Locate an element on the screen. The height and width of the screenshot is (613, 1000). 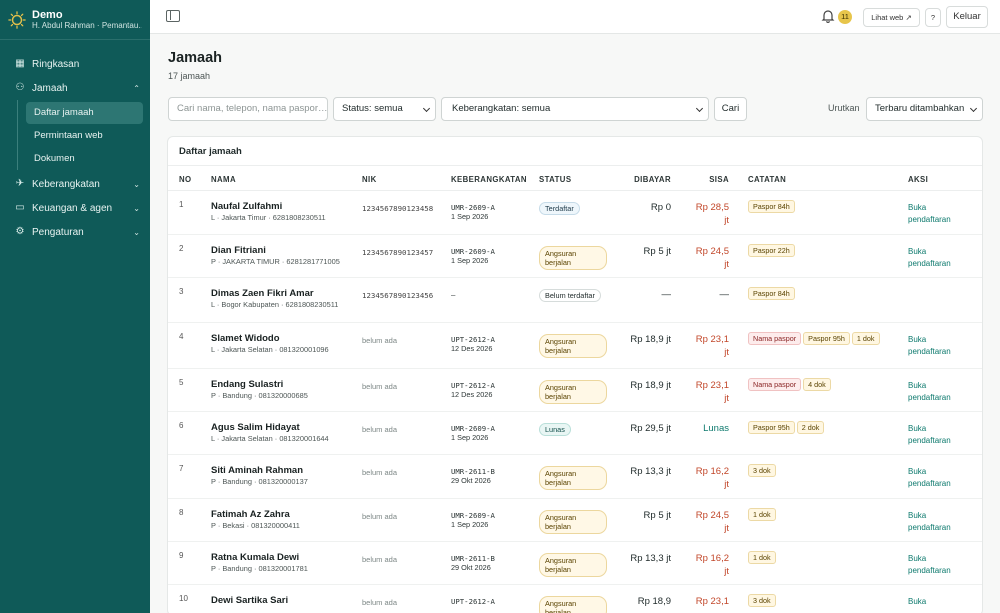
sidebar-toggle-icon is located at coordinates (173, 16).